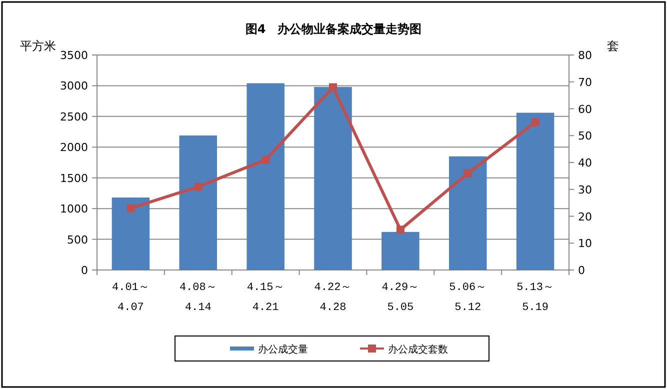  Describe the element at coordinates (401, 298) in the screenshot. I see `x-tick-label: 4.29～ 5.05` at that location.